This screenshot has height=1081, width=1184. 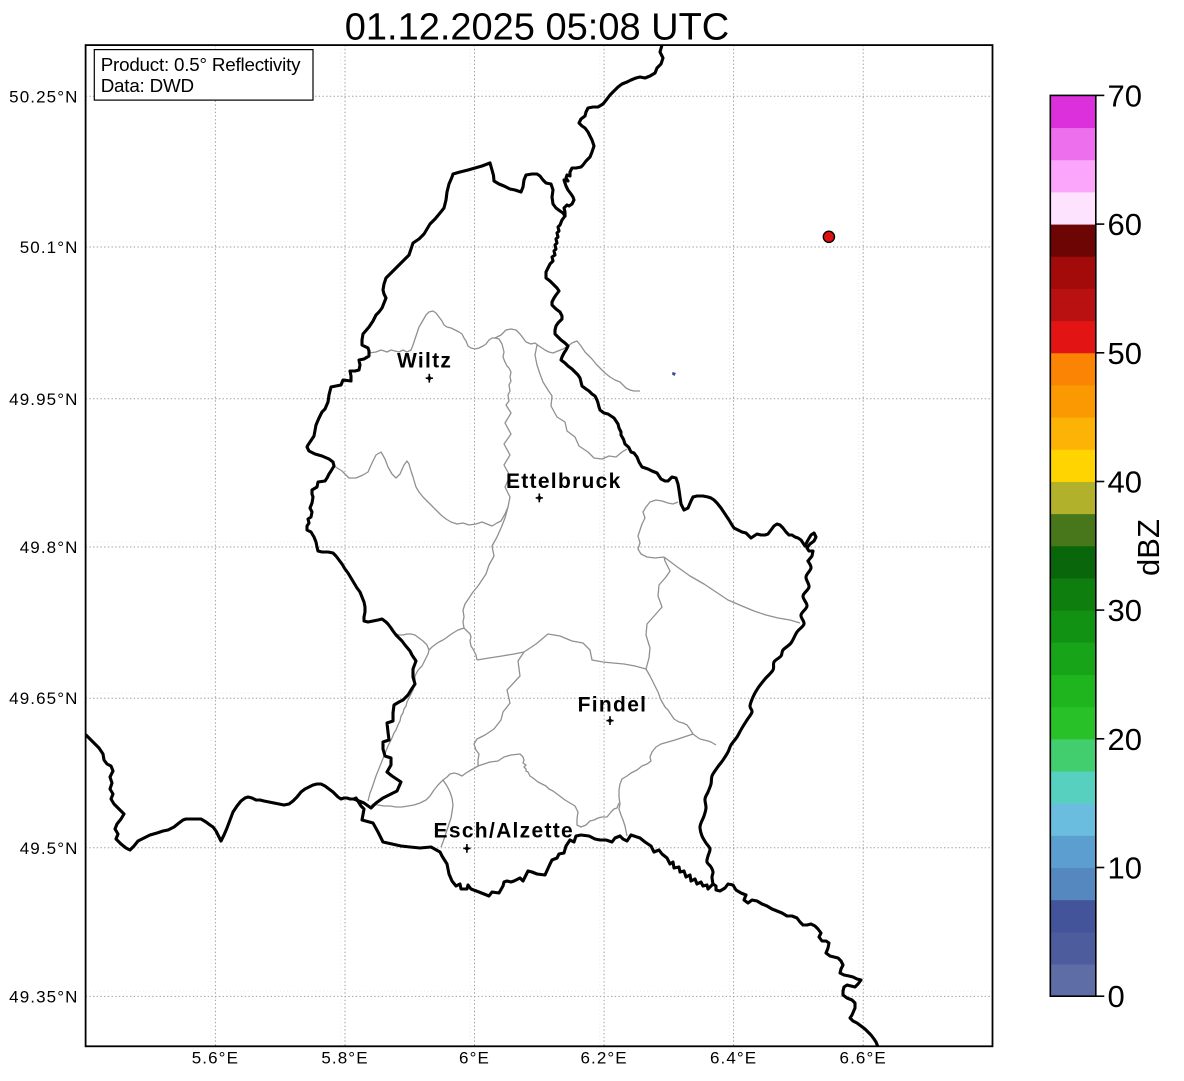 What do you see at coordinates (1125, 95) in the screenshot?
I see `svg-text: 70` at bounding box center [1125, 95].